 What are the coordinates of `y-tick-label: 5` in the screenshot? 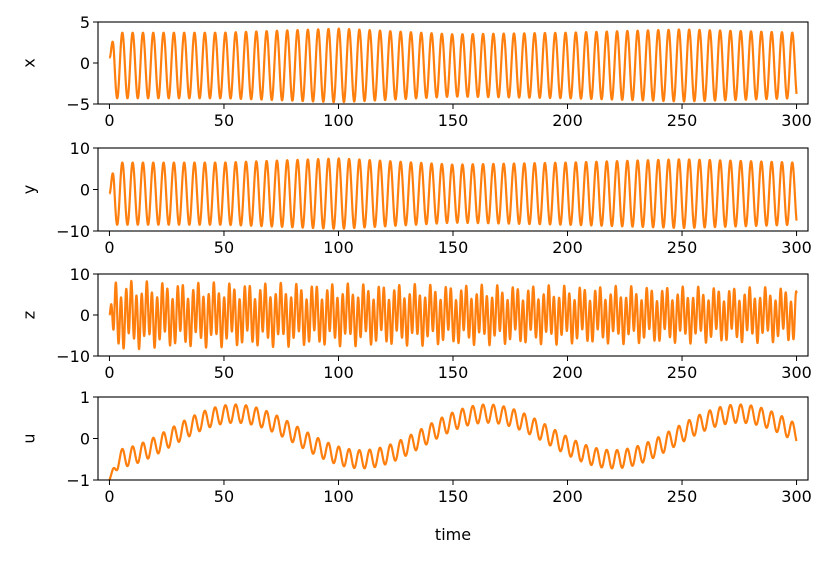 It's located at (85, 22).